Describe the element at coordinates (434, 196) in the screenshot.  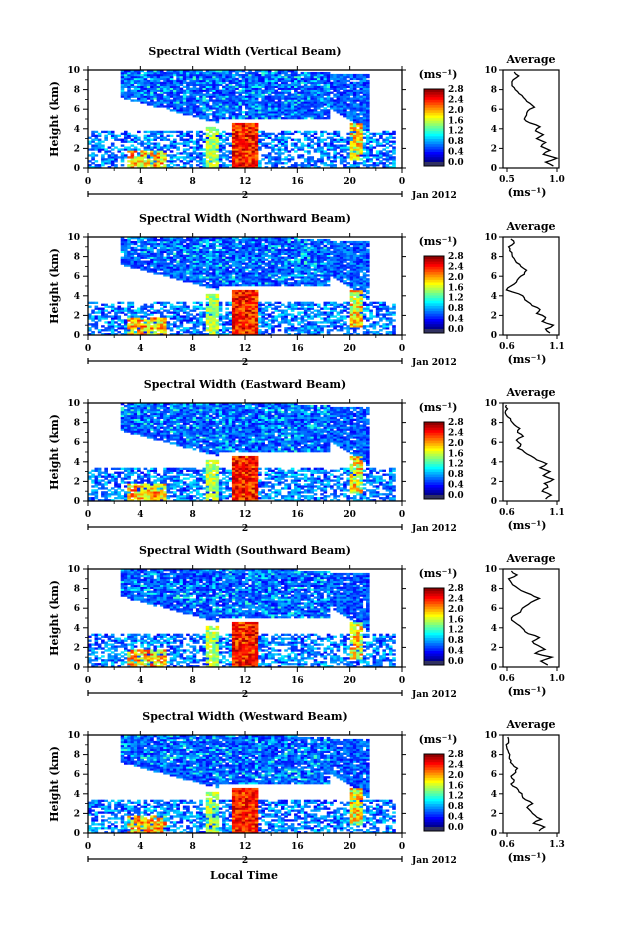
I see `date-label: Jan 2012` at that location.